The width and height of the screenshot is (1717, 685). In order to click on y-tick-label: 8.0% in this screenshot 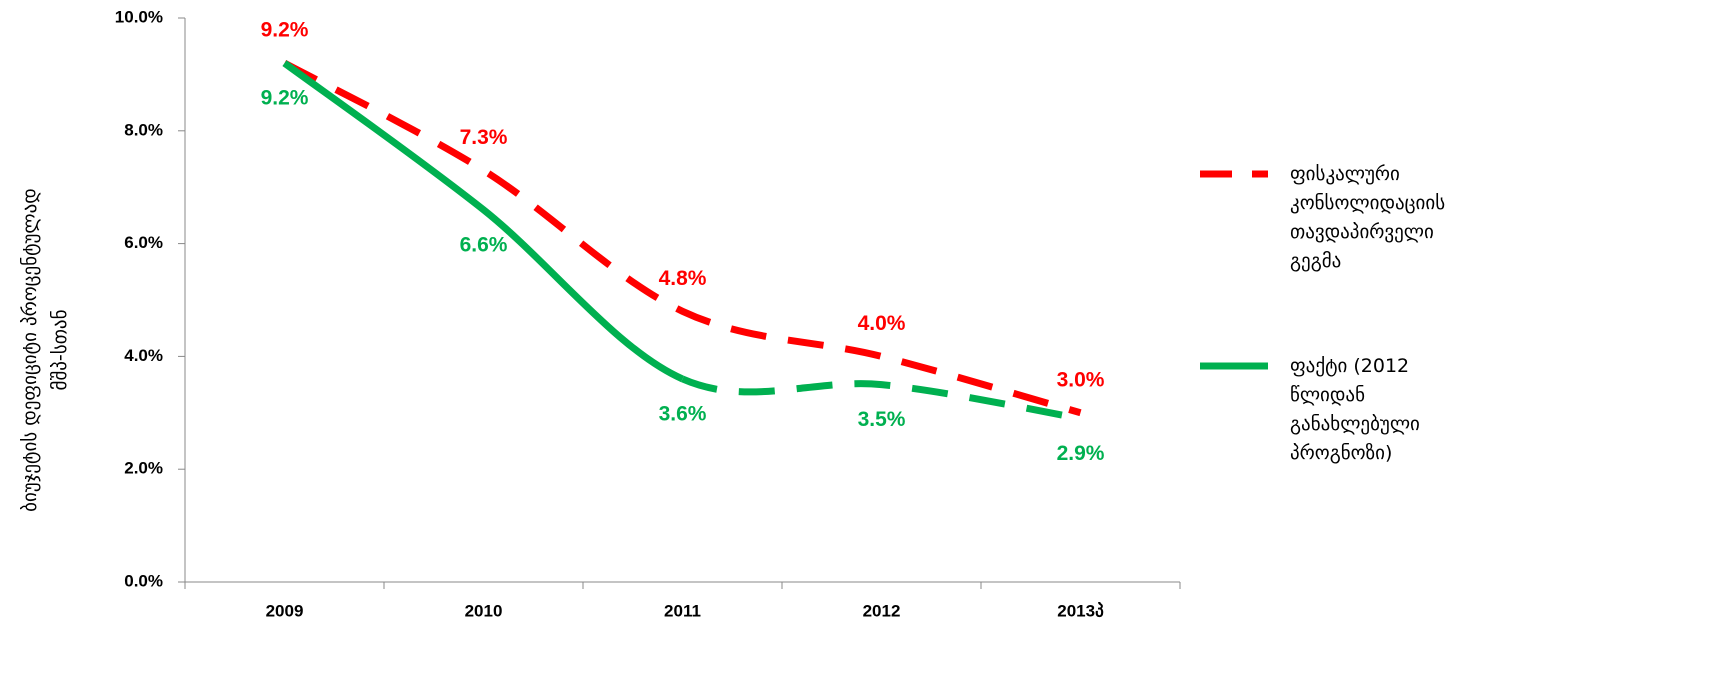, I will do `click(143, 129)`.